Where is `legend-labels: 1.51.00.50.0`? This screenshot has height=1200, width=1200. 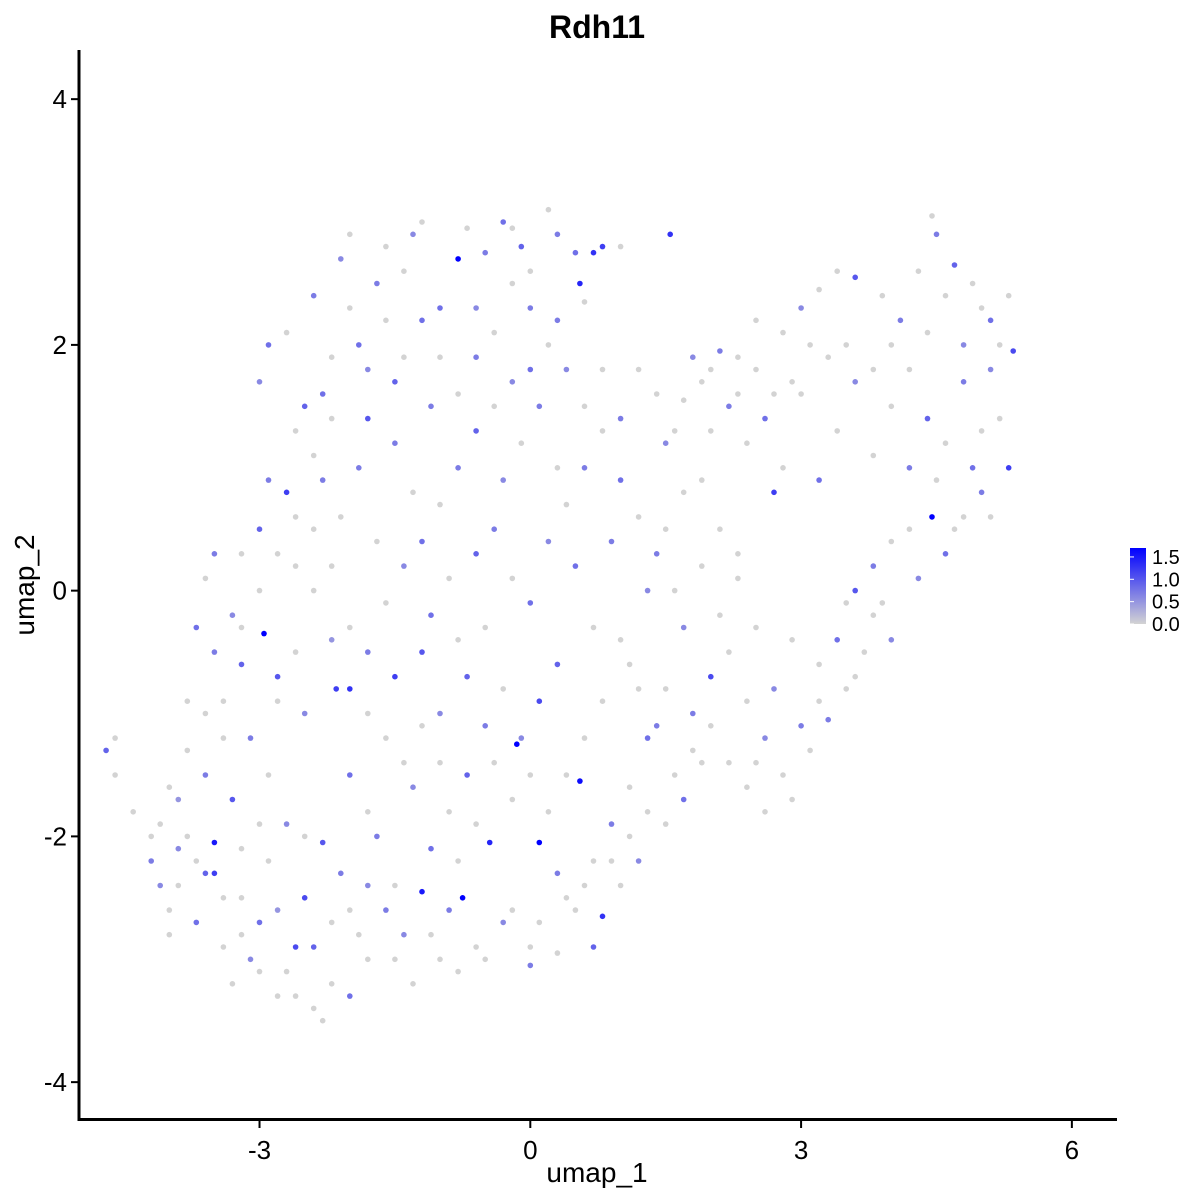
legend-labels: 1.51.00.50.0 is located at coordinates (1155, 591).